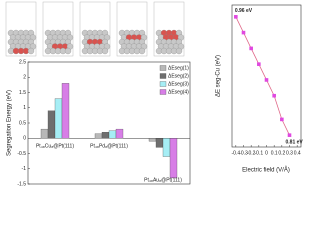 This screenshot has height=240, width=320. What do you see at coordinates (24, 139) in the screenshot?
I see `y-tick-label: 0` at bounding box center [24, 139].